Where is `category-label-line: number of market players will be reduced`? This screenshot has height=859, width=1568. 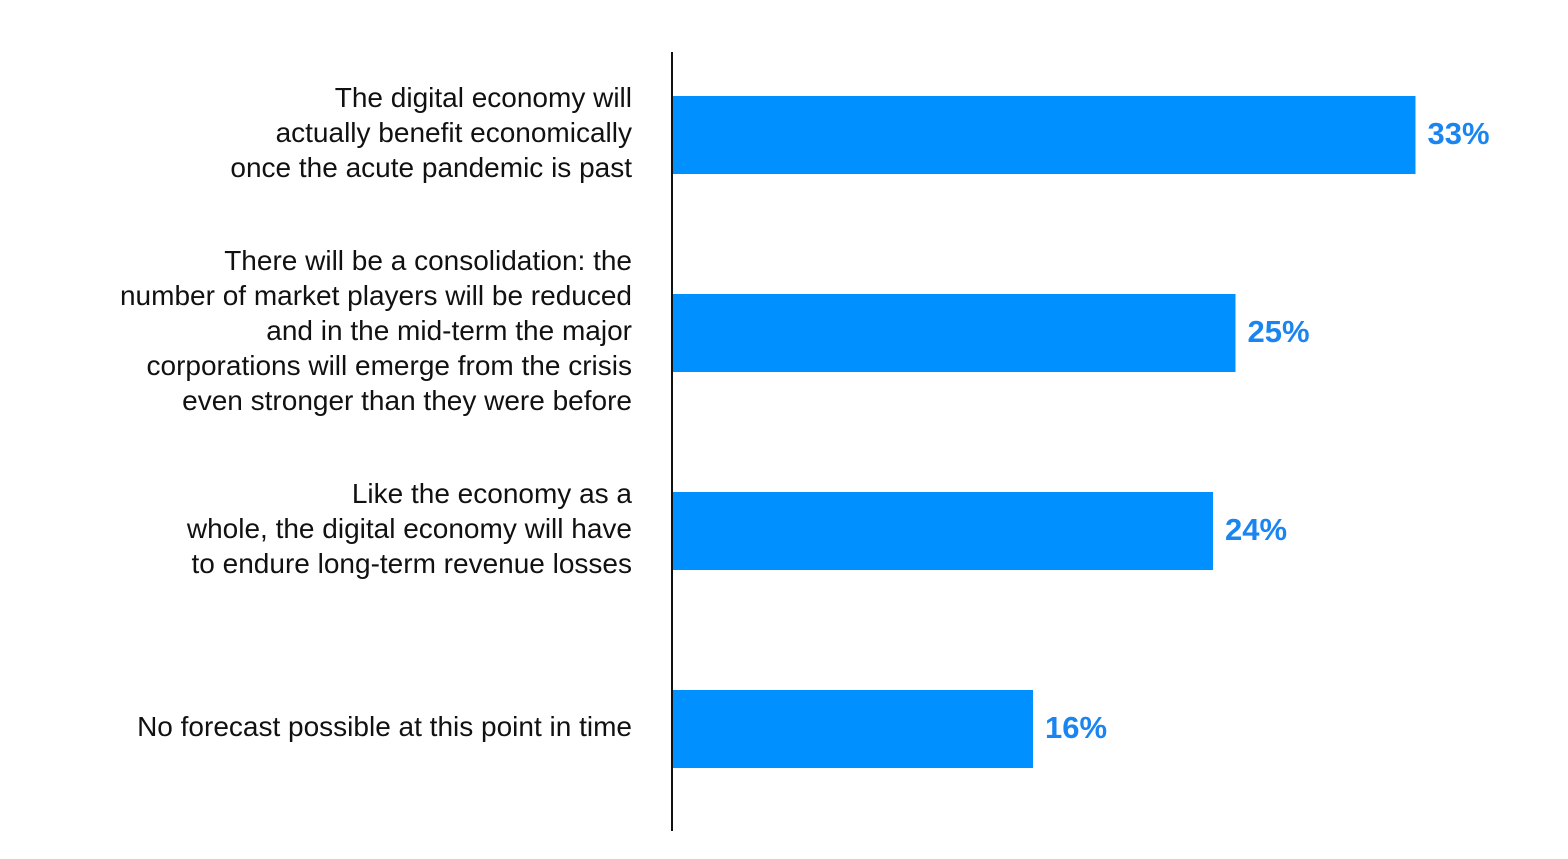
category-label-line: number of market players will be reduced is located at coordinates (376, 295).